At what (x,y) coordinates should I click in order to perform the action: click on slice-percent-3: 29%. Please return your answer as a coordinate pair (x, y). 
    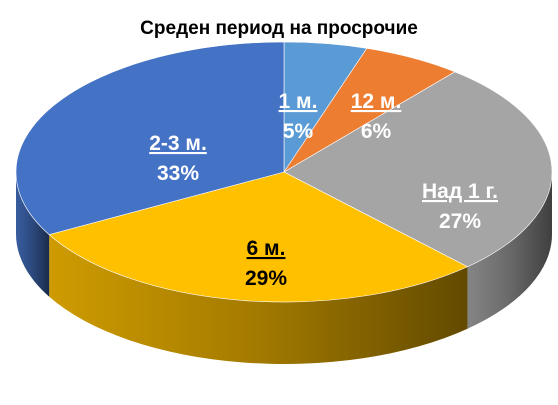
    Looking at the image, I should click on (266, 278).